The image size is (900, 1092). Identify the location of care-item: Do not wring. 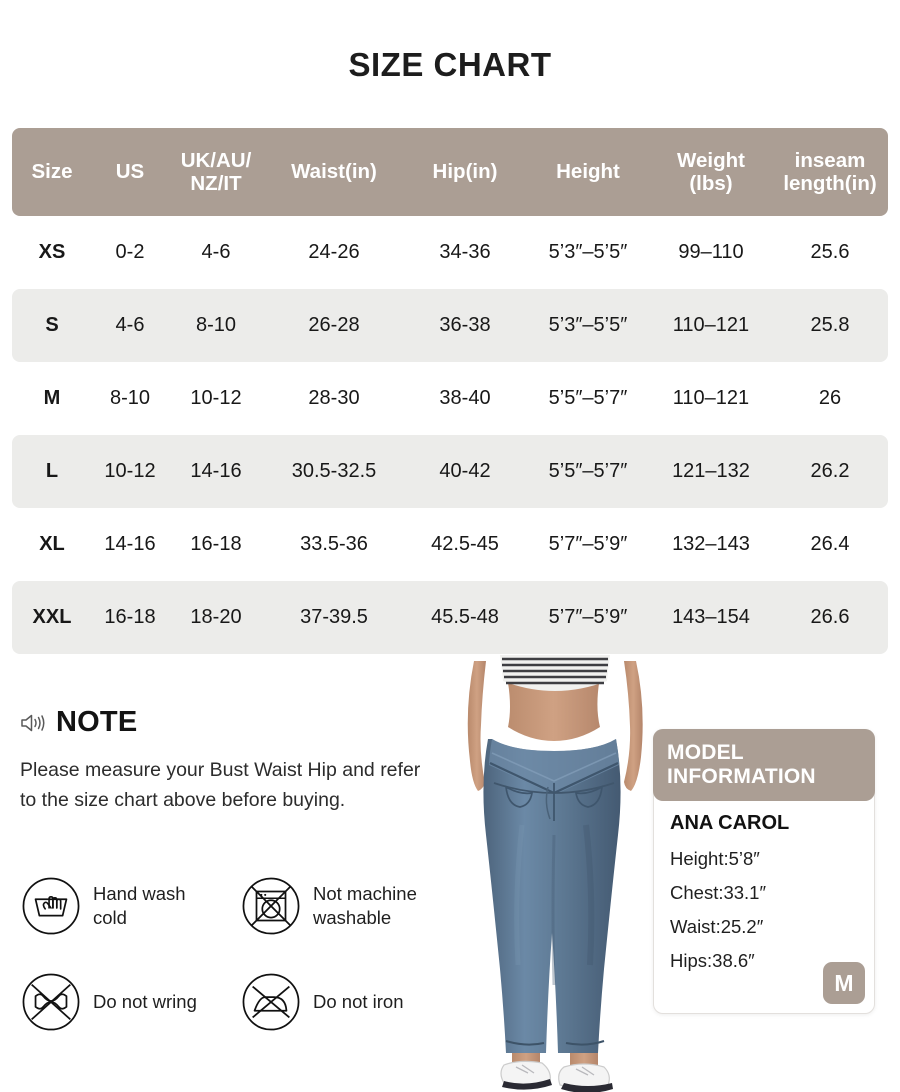
(132, 1002).